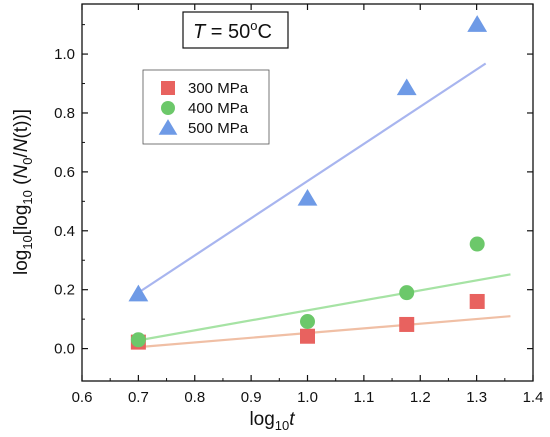  Describe the element at coordinates (21, 145) in the screenshot. I see `y-axis-title-nt: N` at that location.